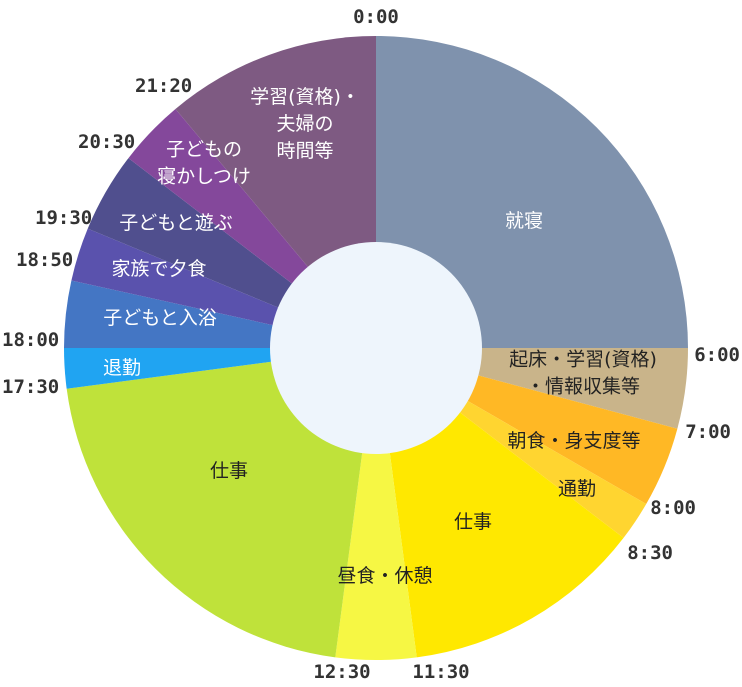 The image size is (742, 687). I want to click on segment-label-12: 学習(資格)・夫婦の時間等, so click(305, 124).